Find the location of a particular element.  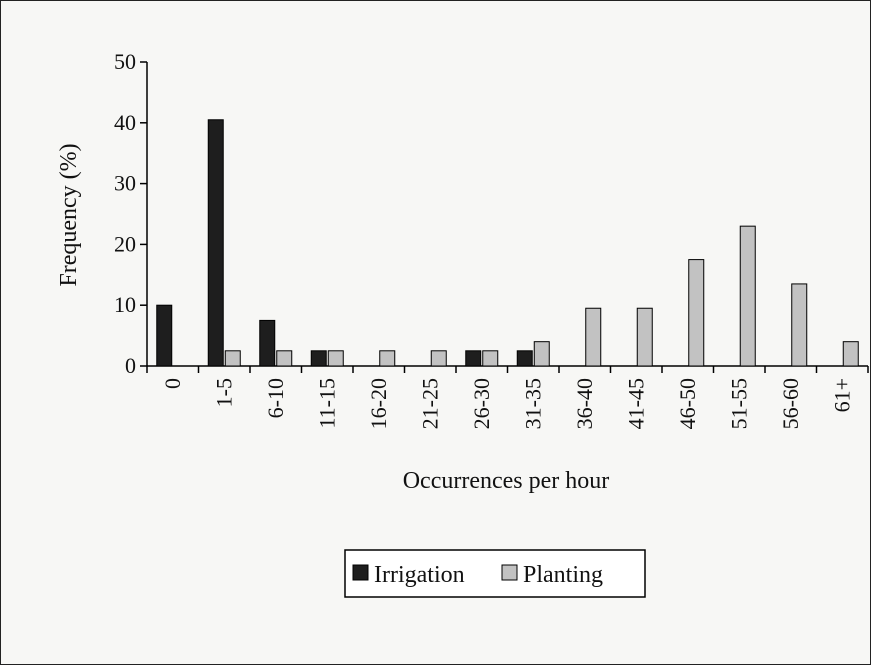

x-tick-label: 11-15 is located at coordinates (326, 403).